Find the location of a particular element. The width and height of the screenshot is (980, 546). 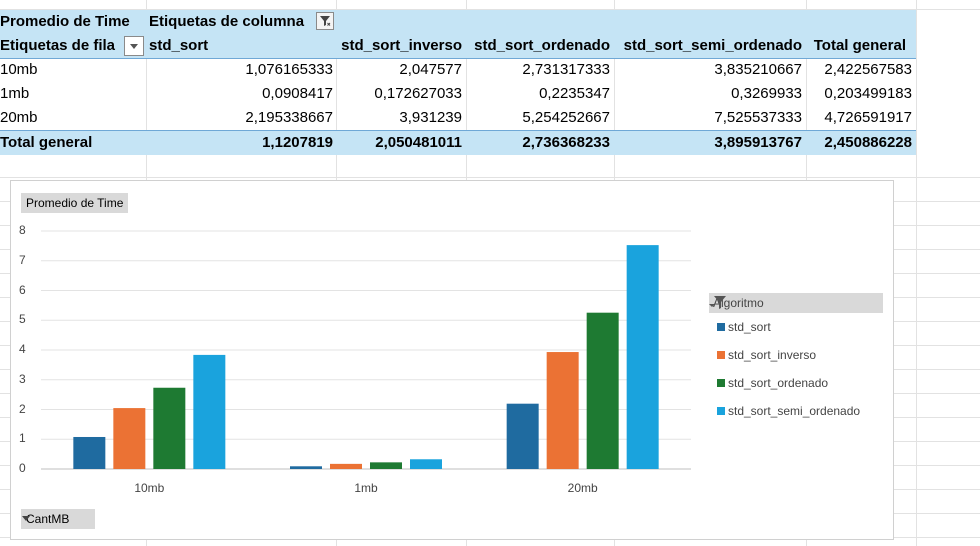

y-tick-label: 4 is located at coordinates (22, 349).